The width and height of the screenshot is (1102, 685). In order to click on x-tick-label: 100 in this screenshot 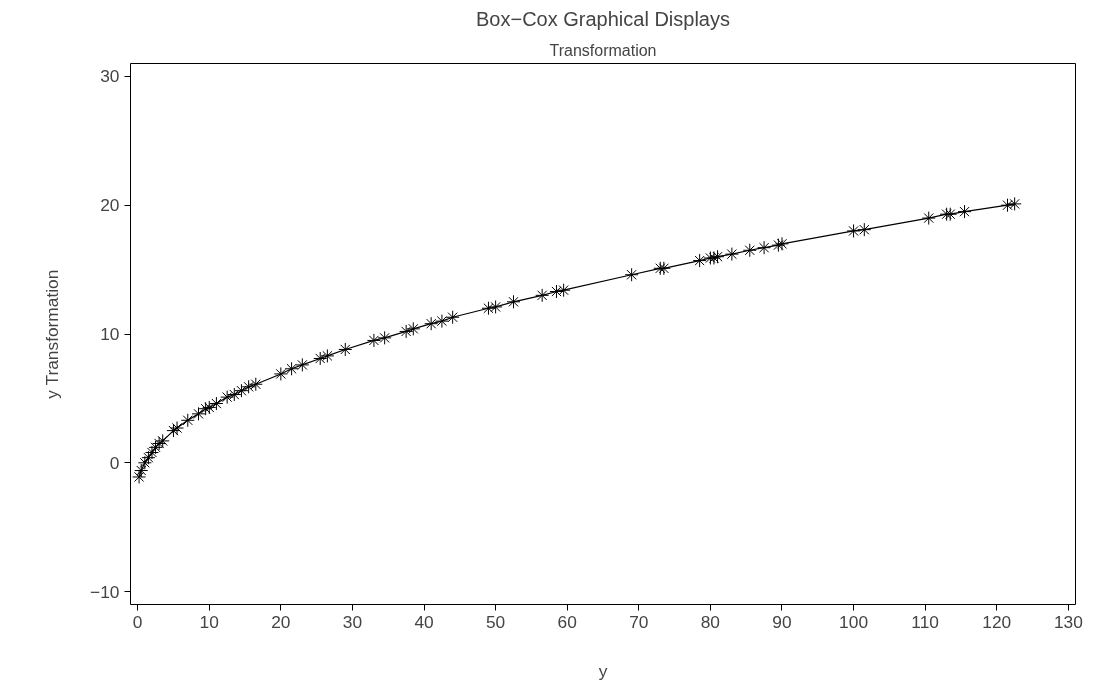, I will do `click(854, 621)`.